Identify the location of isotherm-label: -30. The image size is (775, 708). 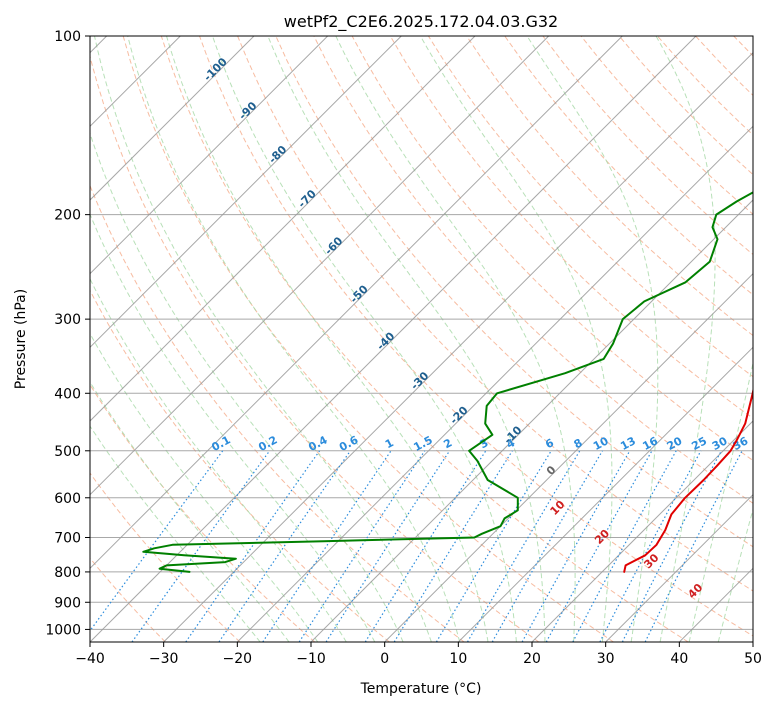
(419, 380).